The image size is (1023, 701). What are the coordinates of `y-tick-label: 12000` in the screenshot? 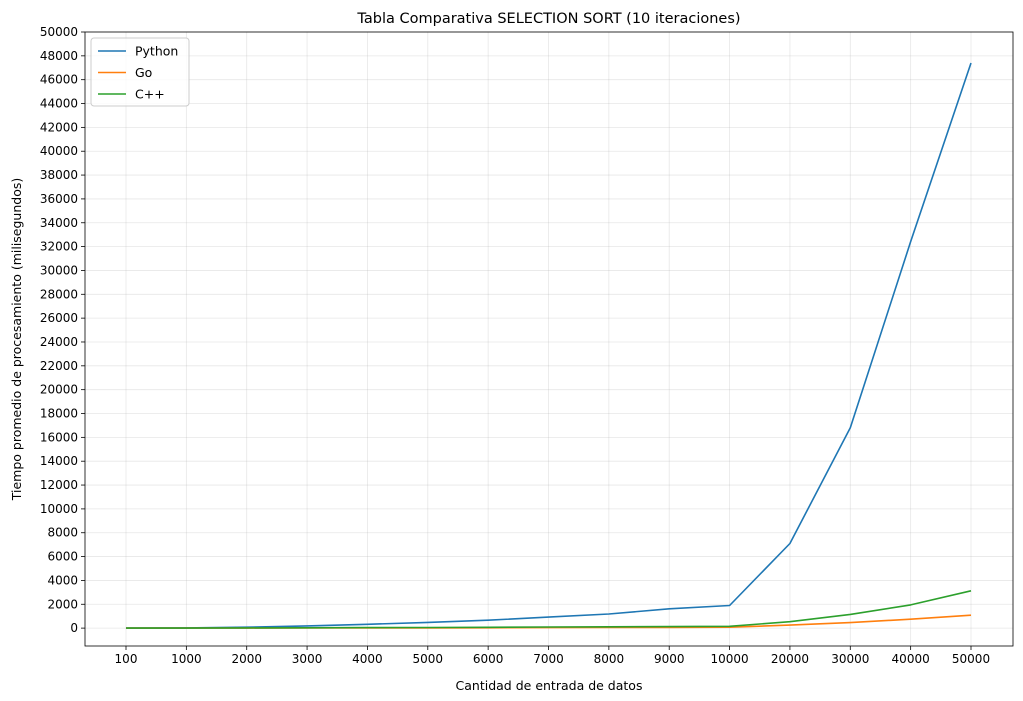 It's located at (59, 485).